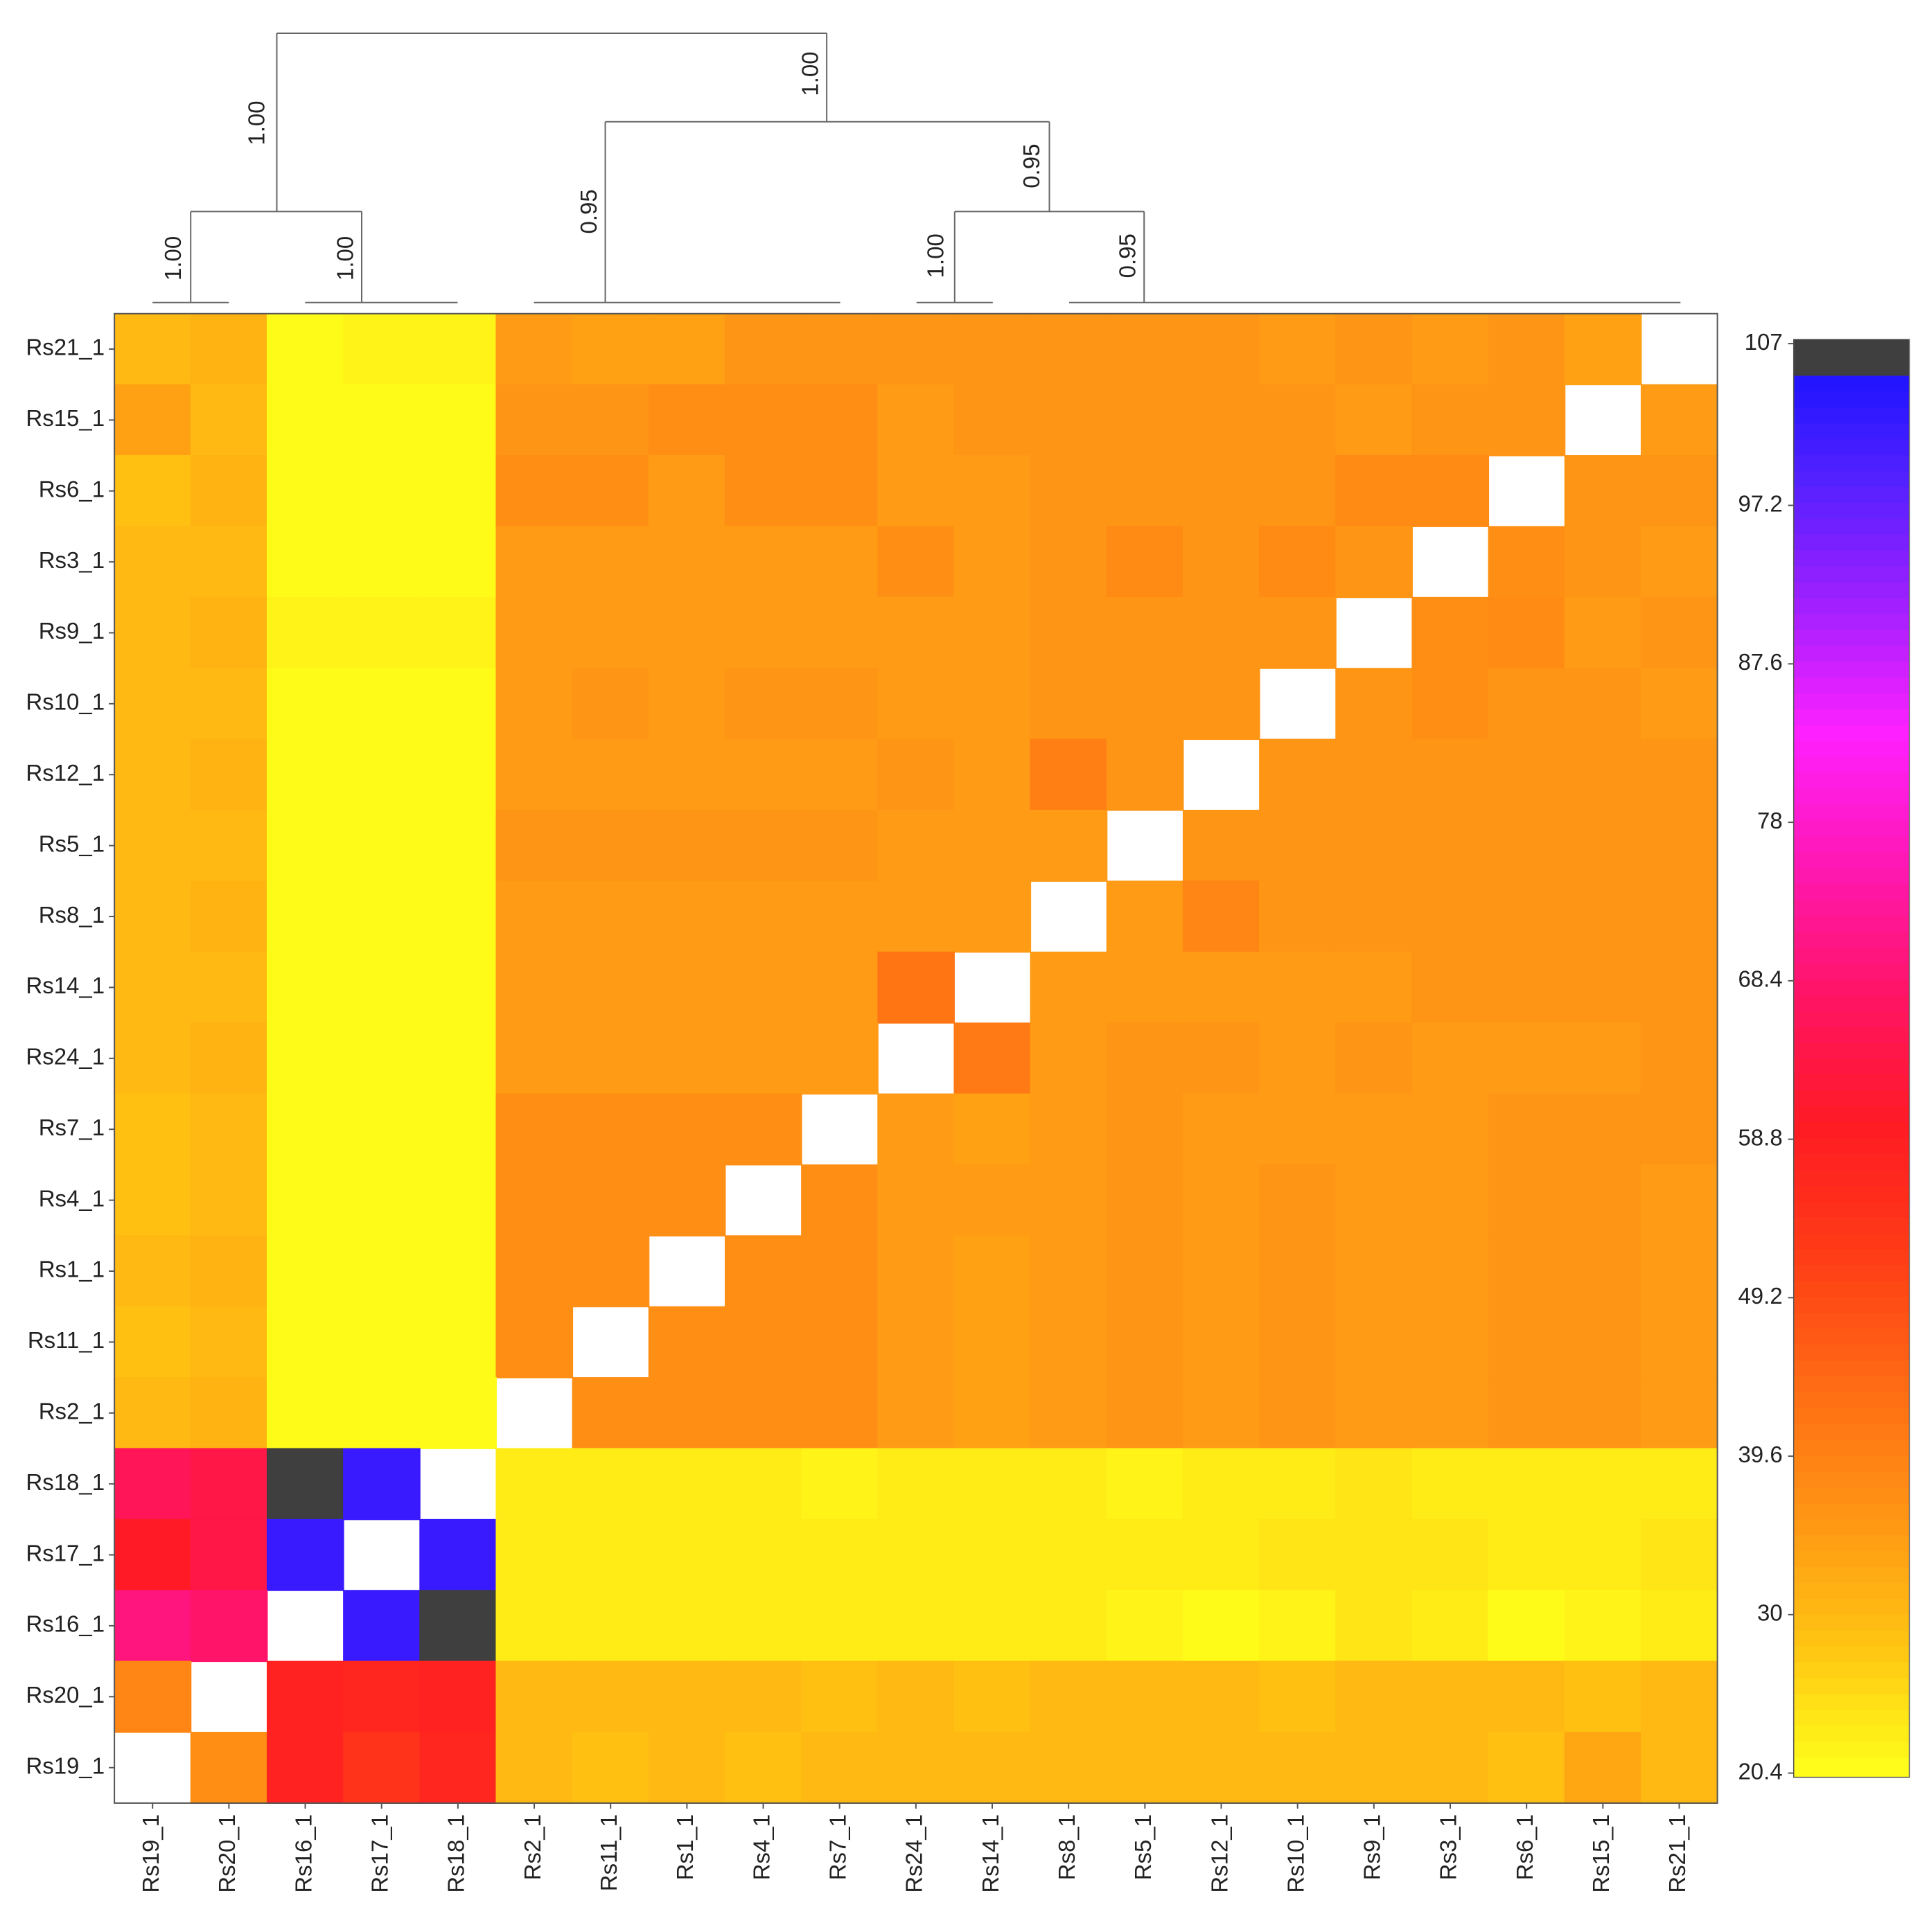  What do you see at coordinates (1067, 1847) in the screenshot?
I see `column-label: Rs8_1` at bounding box center [1067, 1847].